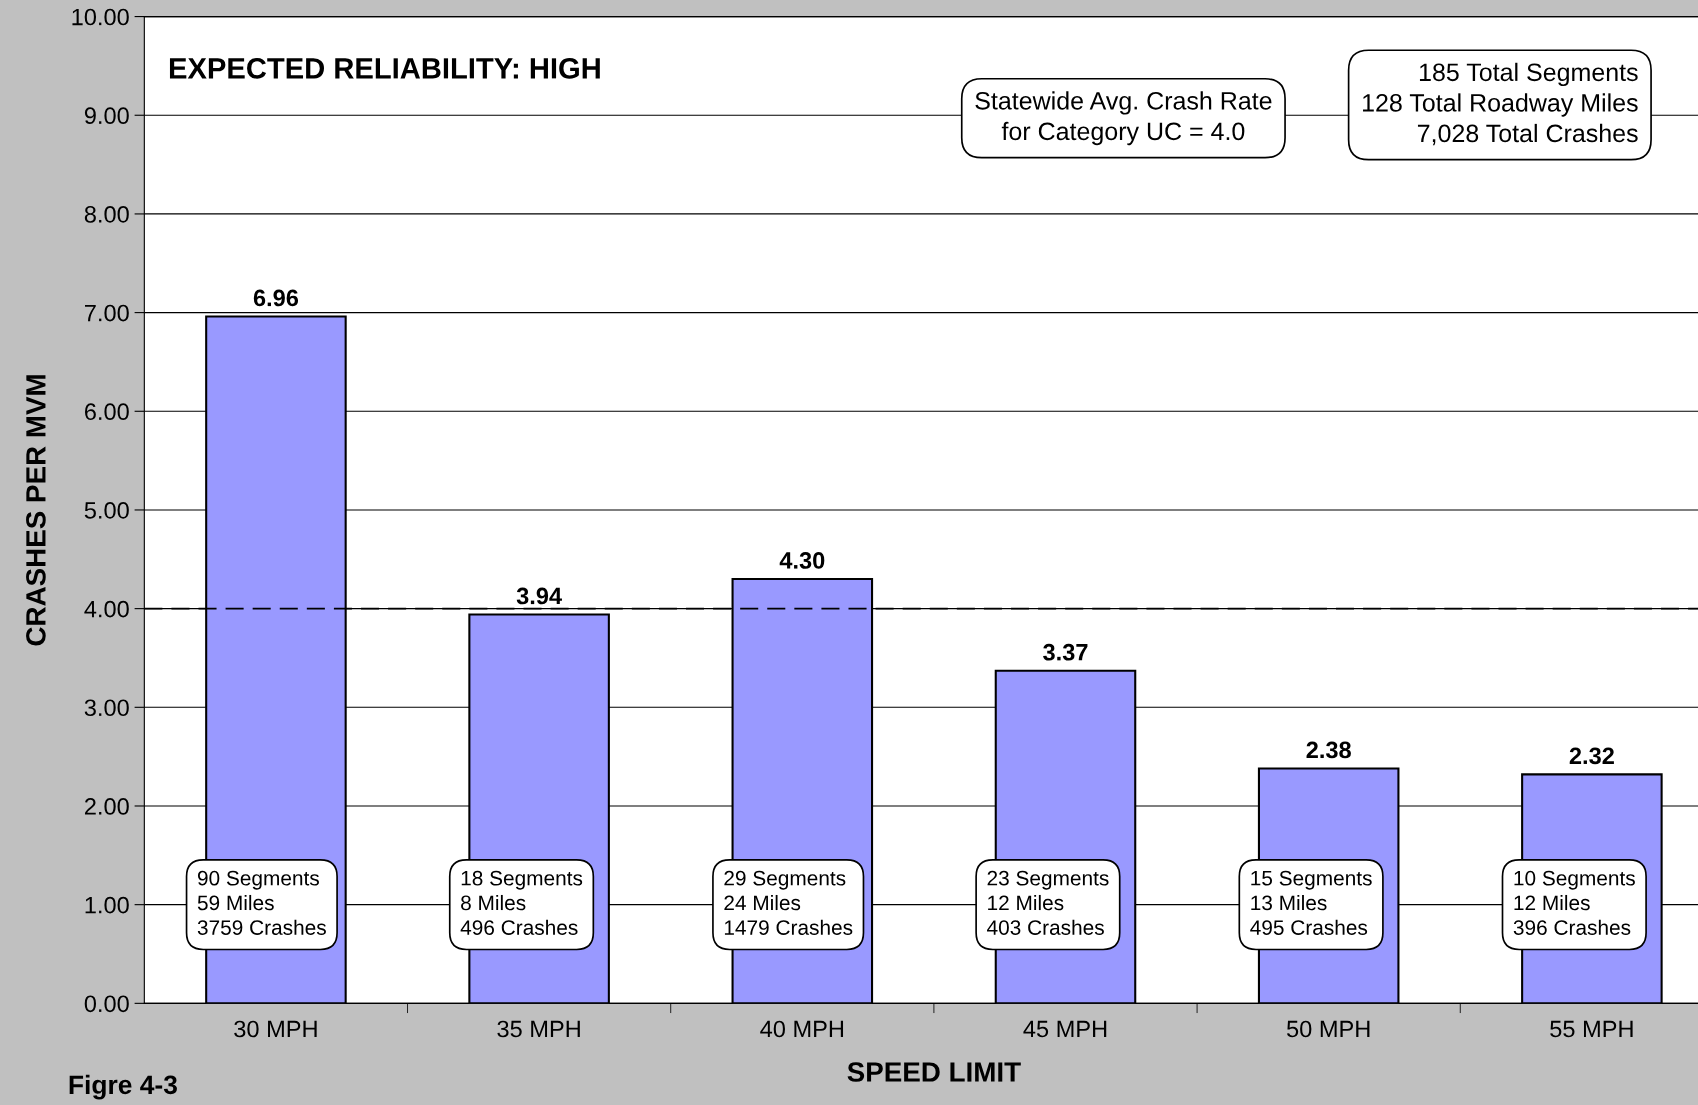 The image size is (1698, 1105). Describe the element at coordinates (106, 214) in the screenshot. I see `y-tick-label: 8.00` at that location.